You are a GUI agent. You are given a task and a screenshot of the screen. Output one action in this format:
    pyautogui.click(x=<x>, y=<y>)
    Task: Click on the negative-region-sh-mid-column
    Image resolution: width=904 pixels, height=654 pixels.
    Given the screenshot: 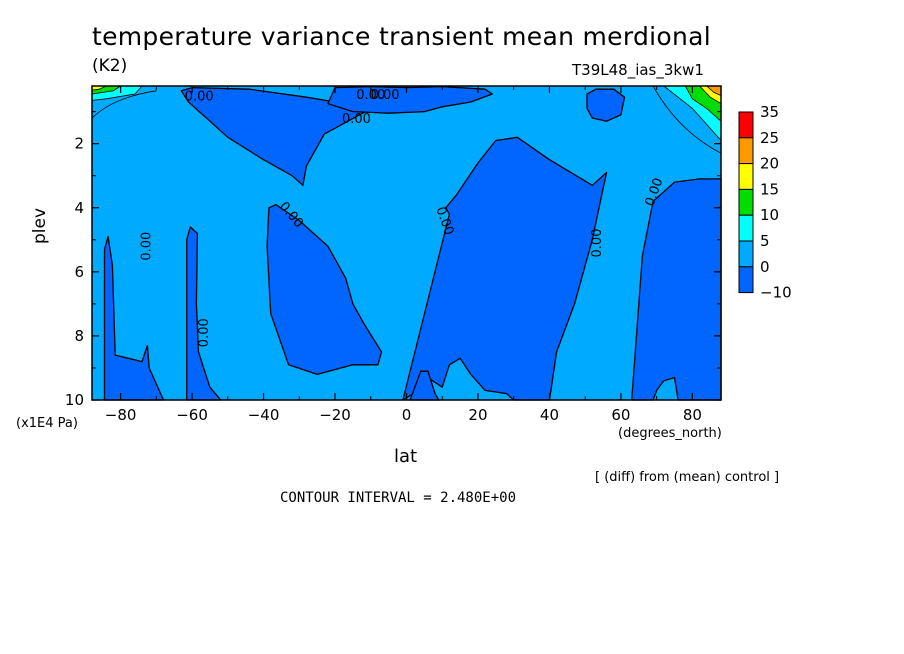 What is the action you would take?
    pyautogui.click(x=204, y=313)
    